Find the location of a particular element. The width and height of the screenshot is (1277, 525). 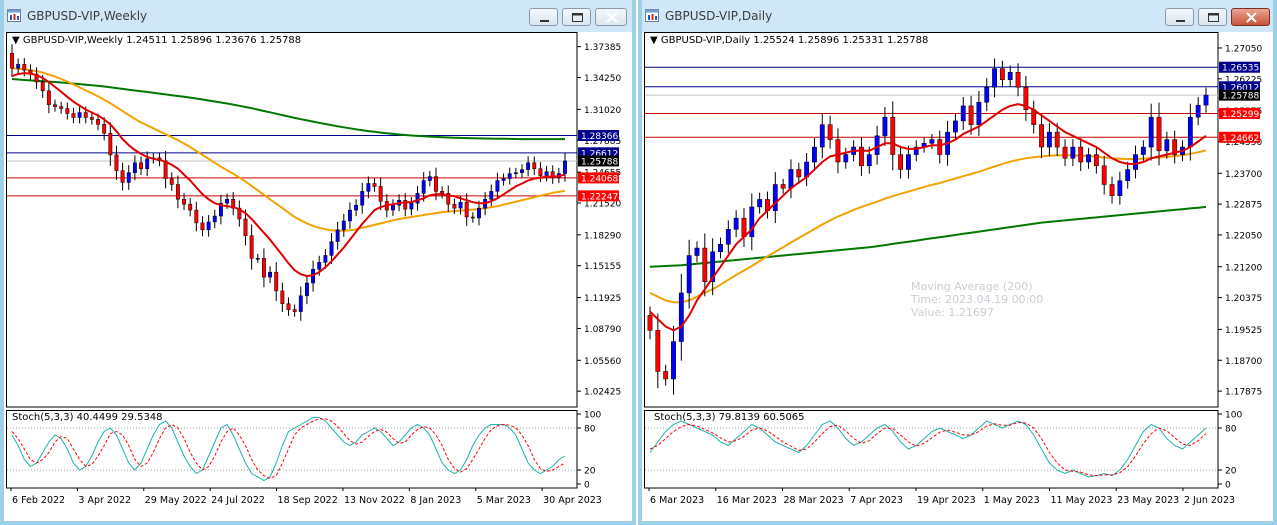

price-tick-label: 1.23700 is located at coordinates (1243, 175).